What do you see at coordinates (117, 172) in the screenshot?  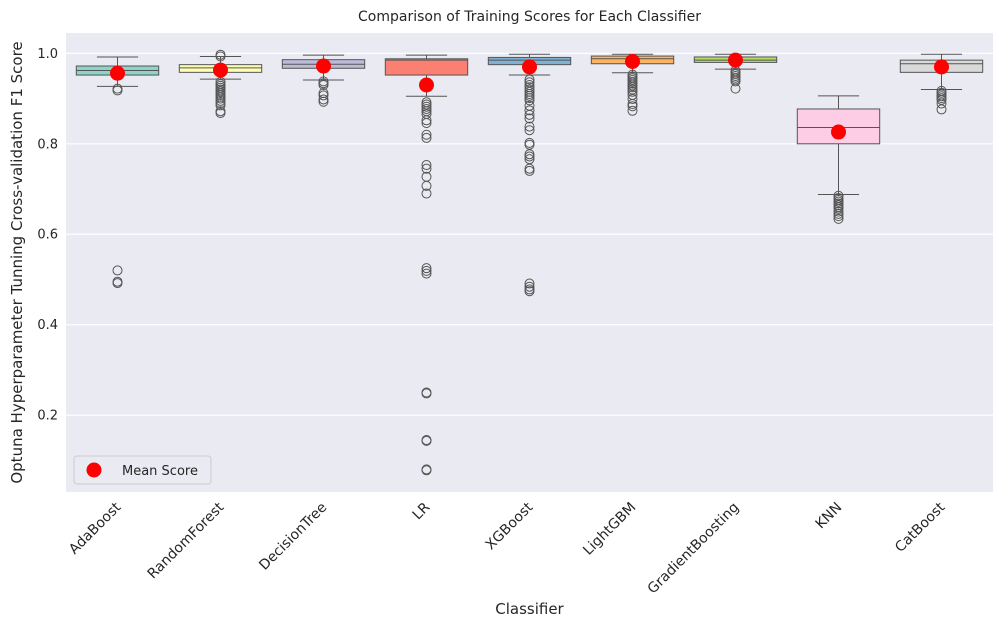 I see `series-adaboost` at bounding box center [117, 172].